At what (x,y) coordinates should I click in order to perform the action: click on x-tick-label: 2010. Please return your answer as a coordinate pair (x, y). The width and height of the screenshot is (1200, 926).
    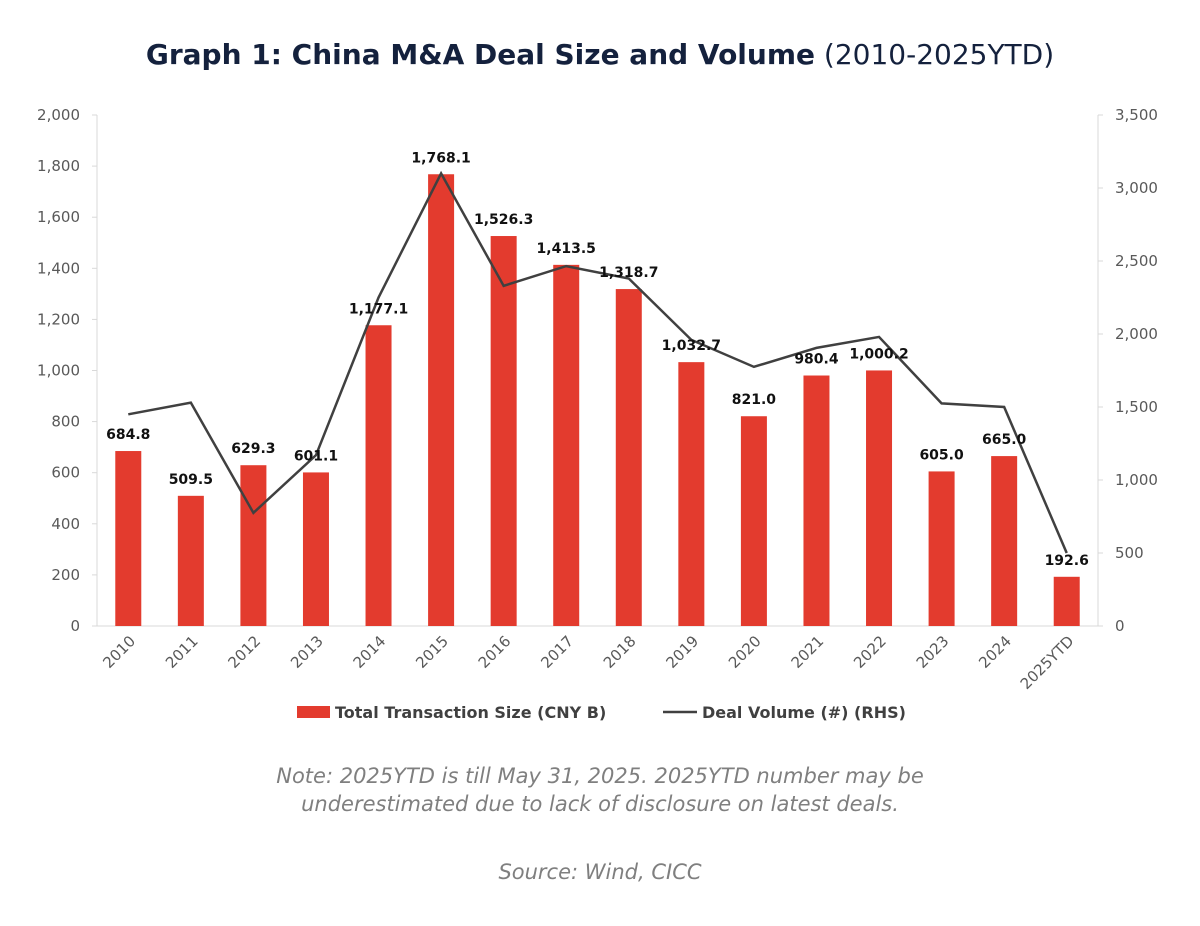
    Looking at the image, I should click on (119, 652).